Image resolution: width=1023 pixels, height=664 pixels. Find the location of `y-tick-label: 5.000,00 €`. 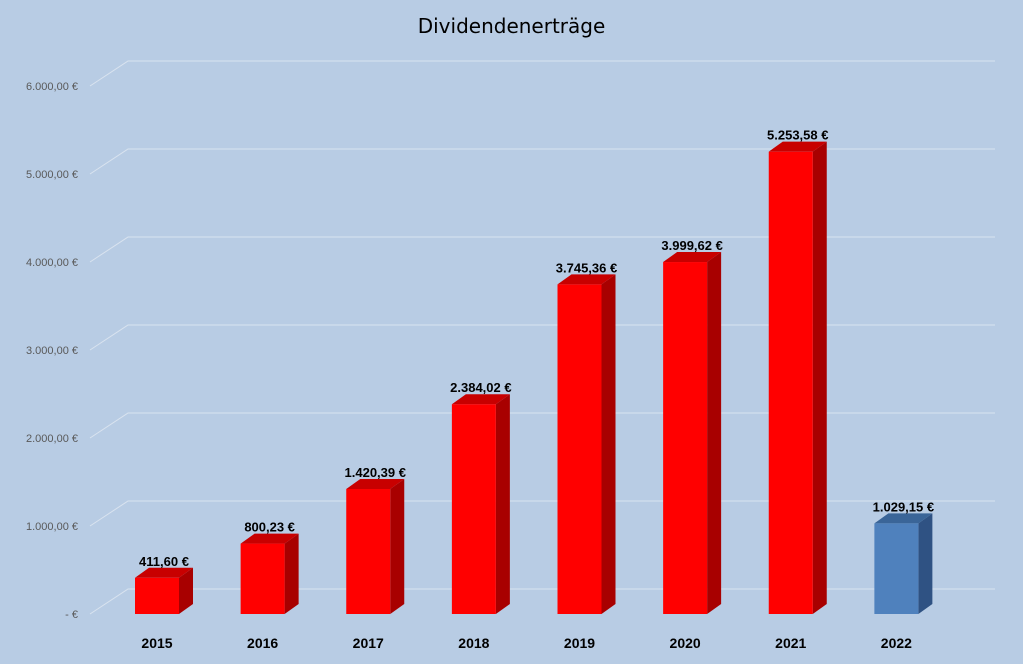

y-tick-label: 5.000,00 € is located at coordinates (52, 175).